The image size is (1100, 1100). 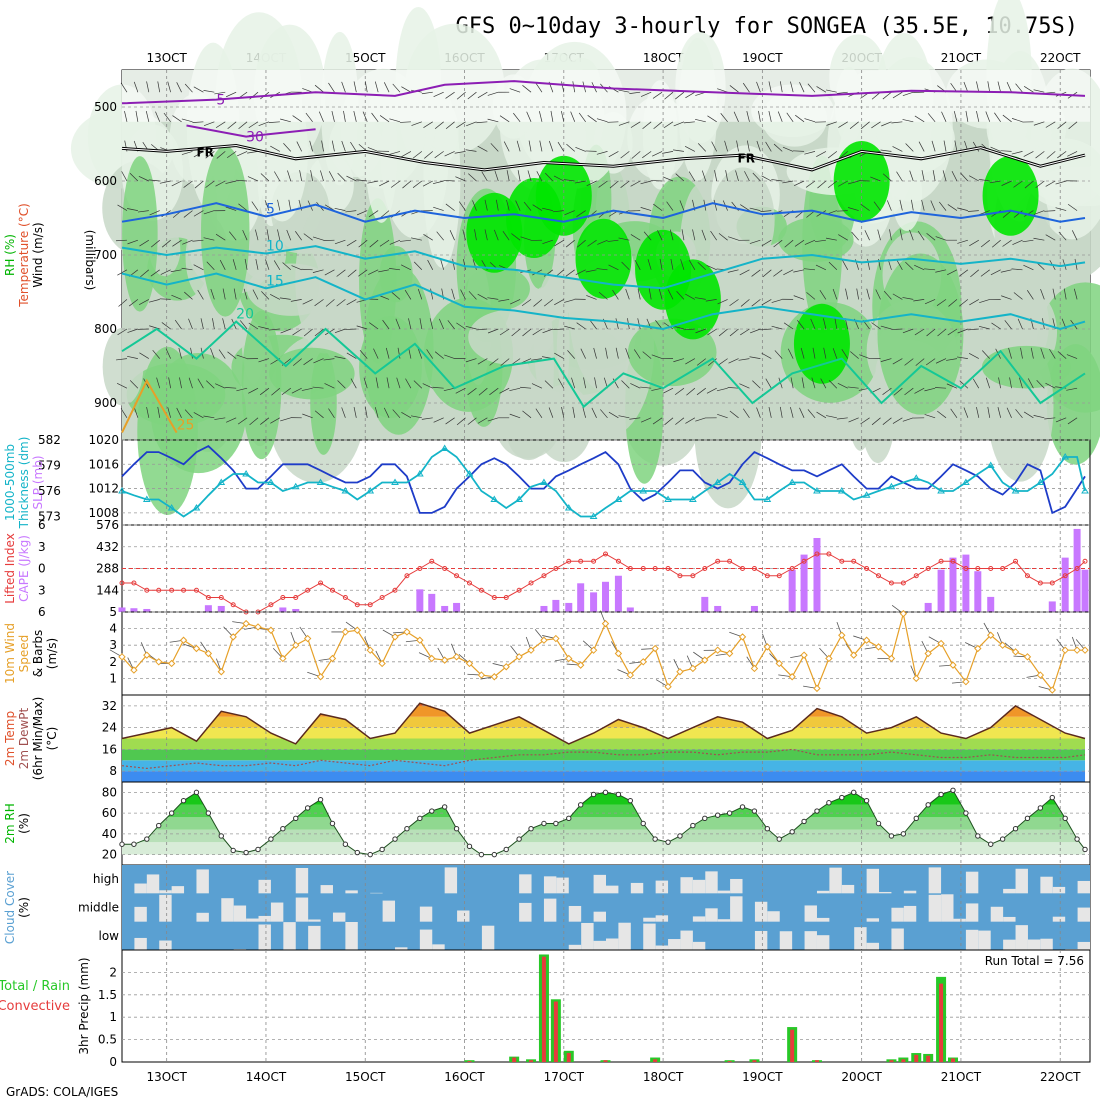 I want to click on rh-band, so click(x=604, y=836).